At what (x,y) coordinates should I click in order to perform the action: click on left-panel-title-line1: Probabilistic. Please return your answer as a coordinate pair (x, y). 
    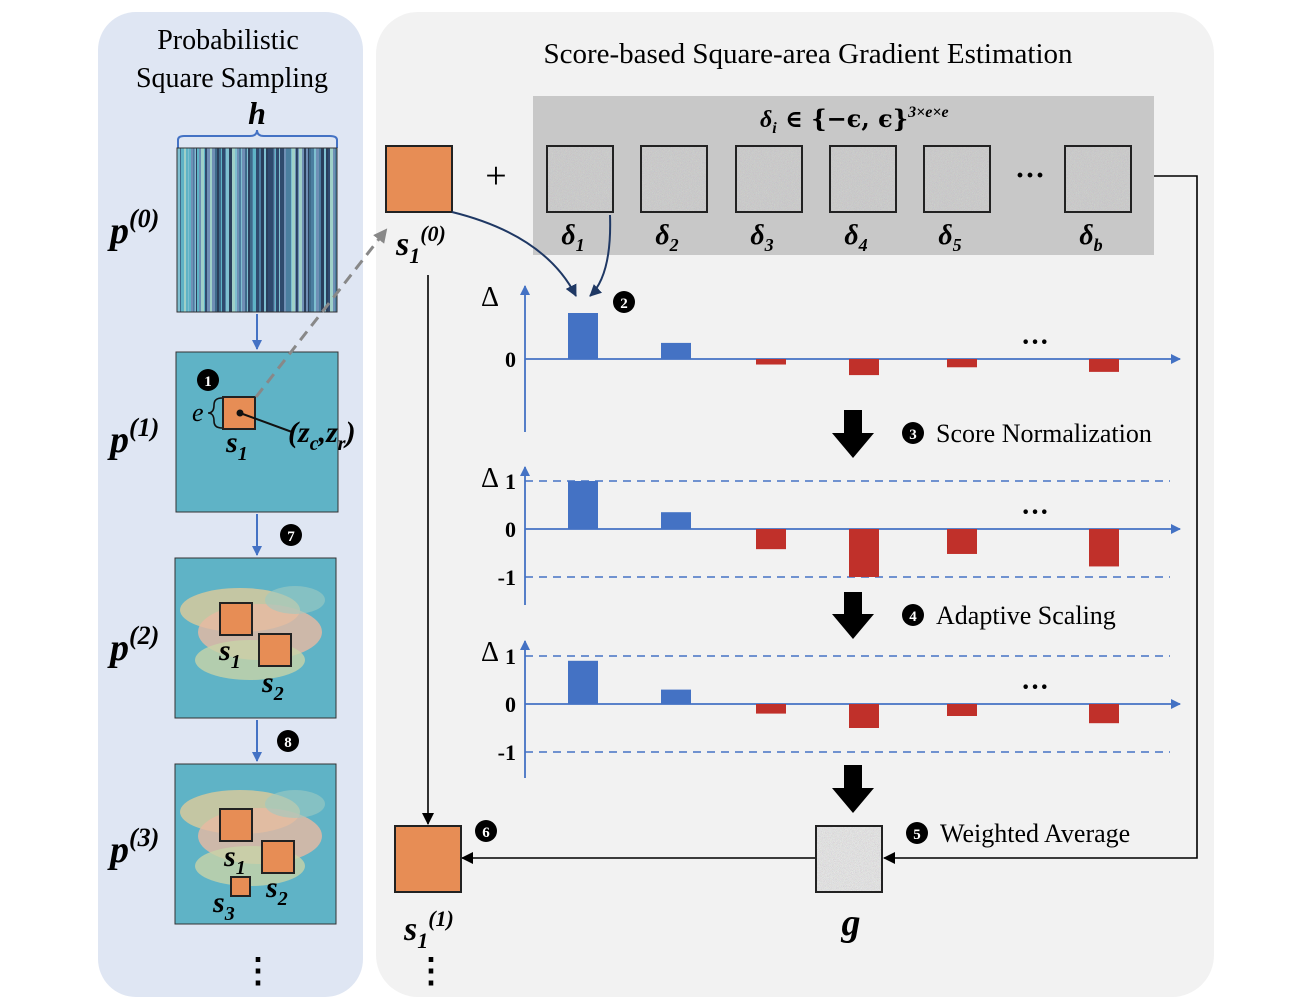
    Looking at the image, I should click on (228, 40).